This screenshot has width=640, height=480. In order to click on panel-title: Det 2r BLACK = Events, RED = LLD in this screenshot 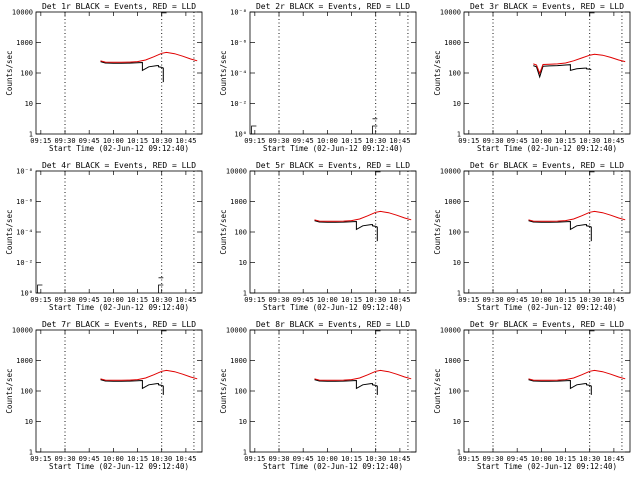, I will do `click(333, 6)`.